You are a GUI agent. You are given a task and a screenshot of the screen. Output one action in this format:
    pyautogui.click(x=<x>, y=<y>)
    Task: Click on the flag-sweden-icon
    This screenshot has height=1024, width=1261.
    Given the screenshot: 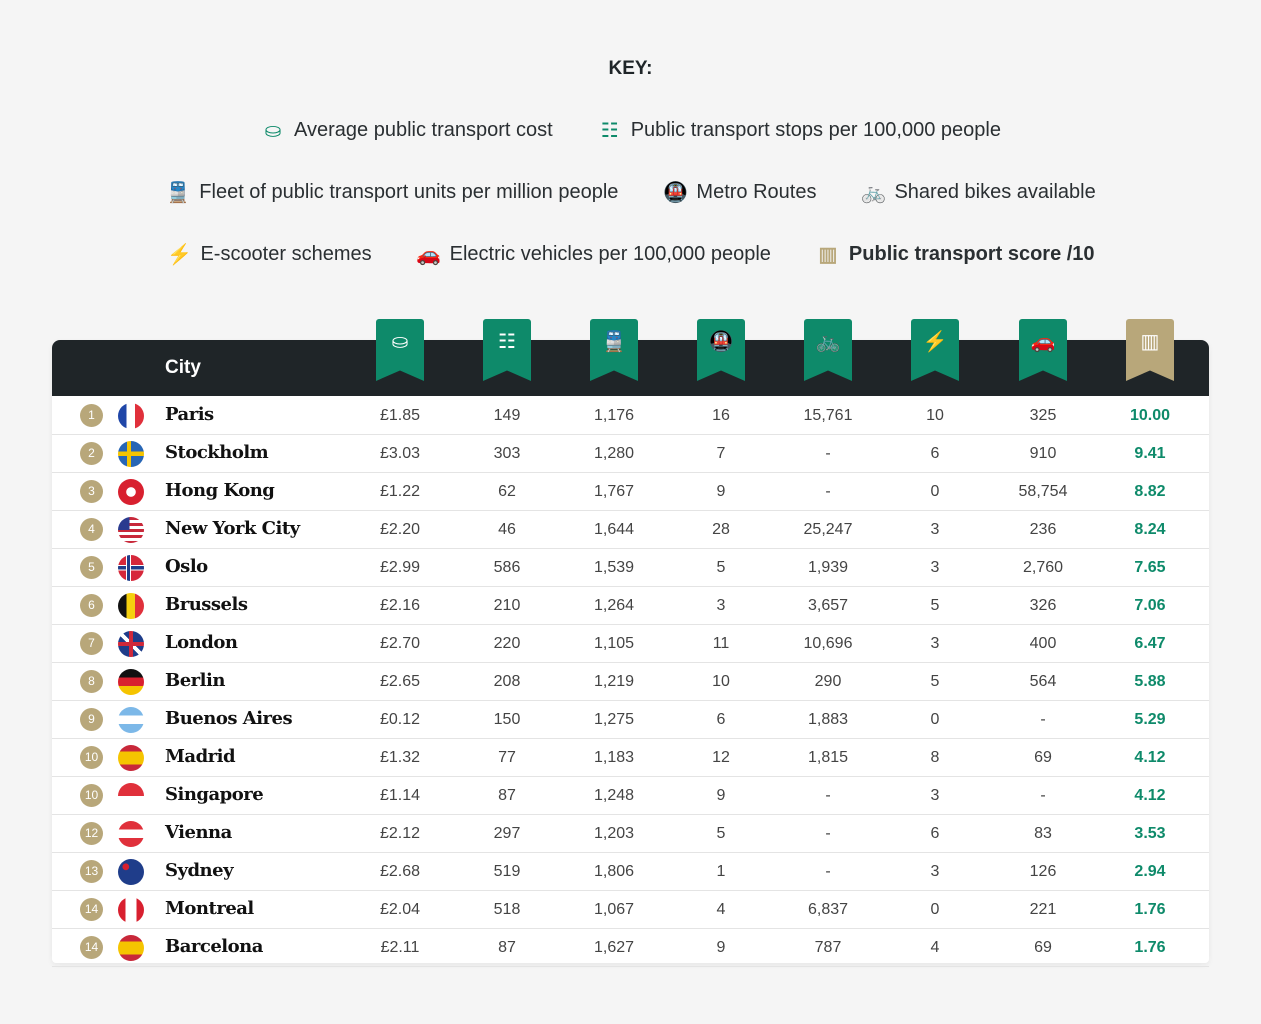 What is the action you would take?
    pyautogui.click(x=131, y=454)
    